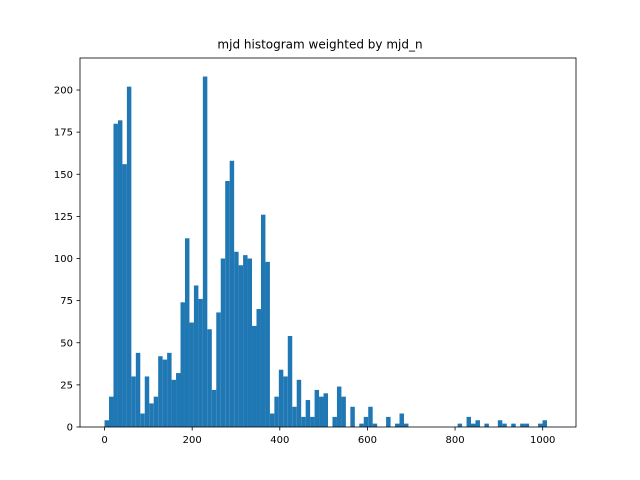 Image resolution: width=640 pixels, height=480 pixels. What do you see at coordinates (63, 259) in the screenshot?
I see `y-tick-label: 100` at bounding box center [63, 259].